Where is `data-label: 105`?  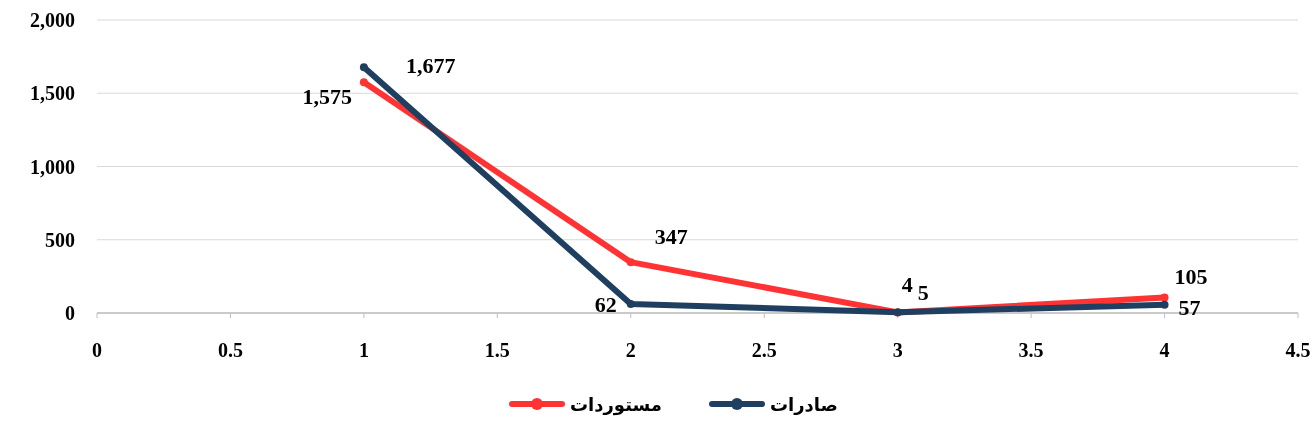
data-label: 105 is located at coordinates (1191, 276).